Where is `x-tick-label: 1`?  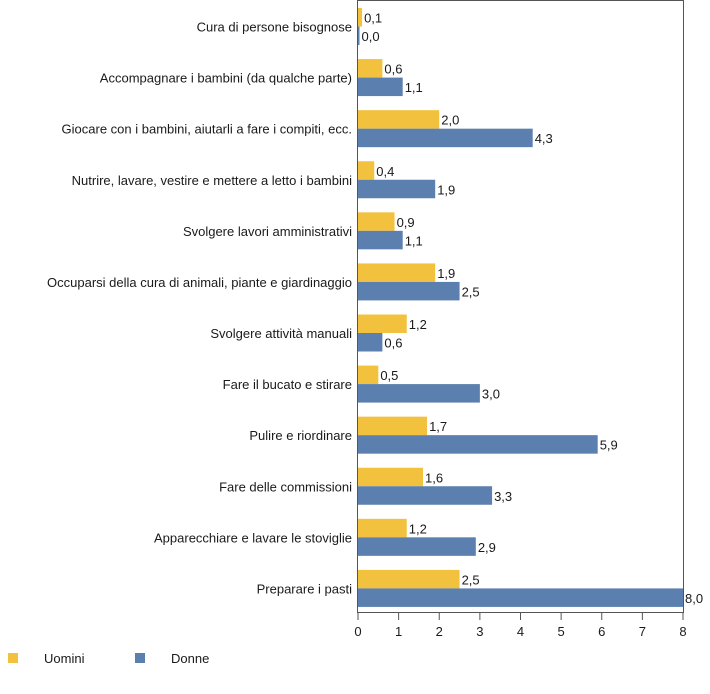 x-tick-label: 1 is located at coordinates (398, 631).